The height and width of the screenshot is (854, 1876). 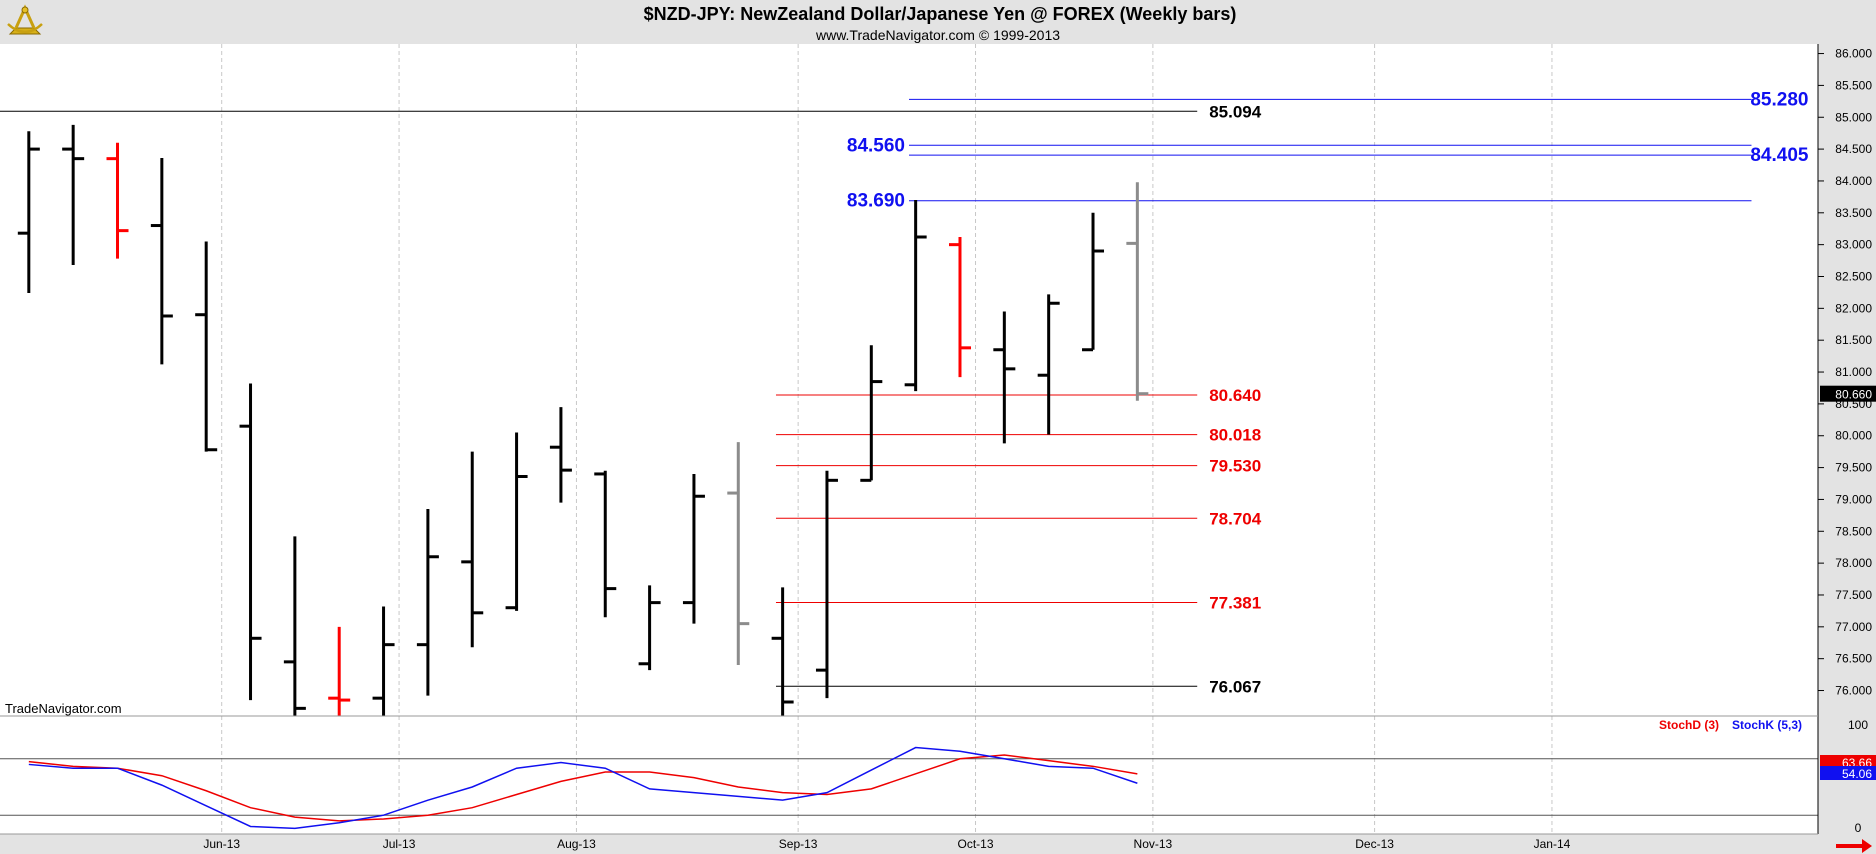 What do you see at coordinates (1153, 844) in the screenshot?
I see `month-label: Nov-13` at bounding box center [1153, 844].